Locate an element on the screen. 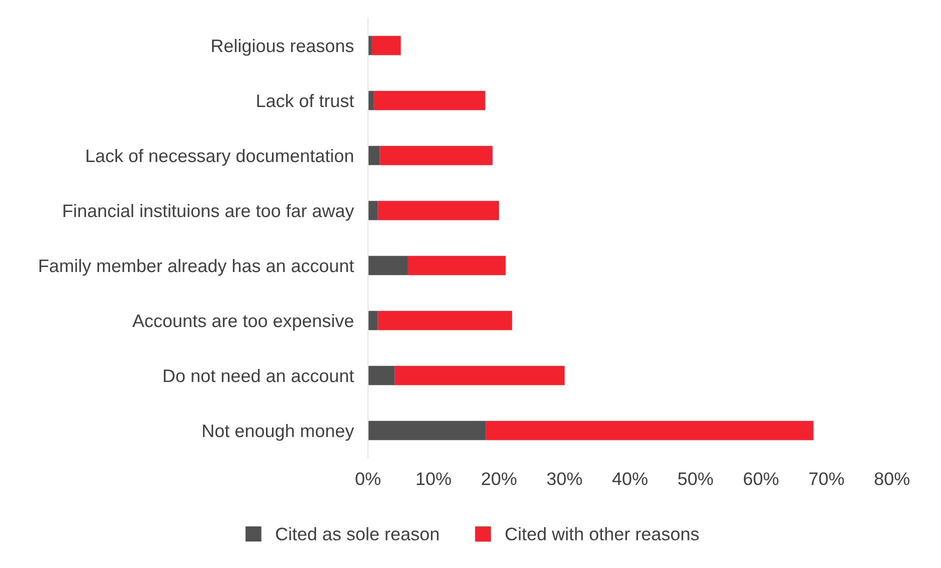 Image resolution: width=941 pixels, height=568 pixels. y-tick-label: Religious reasons is located at coordinates (283, 47).